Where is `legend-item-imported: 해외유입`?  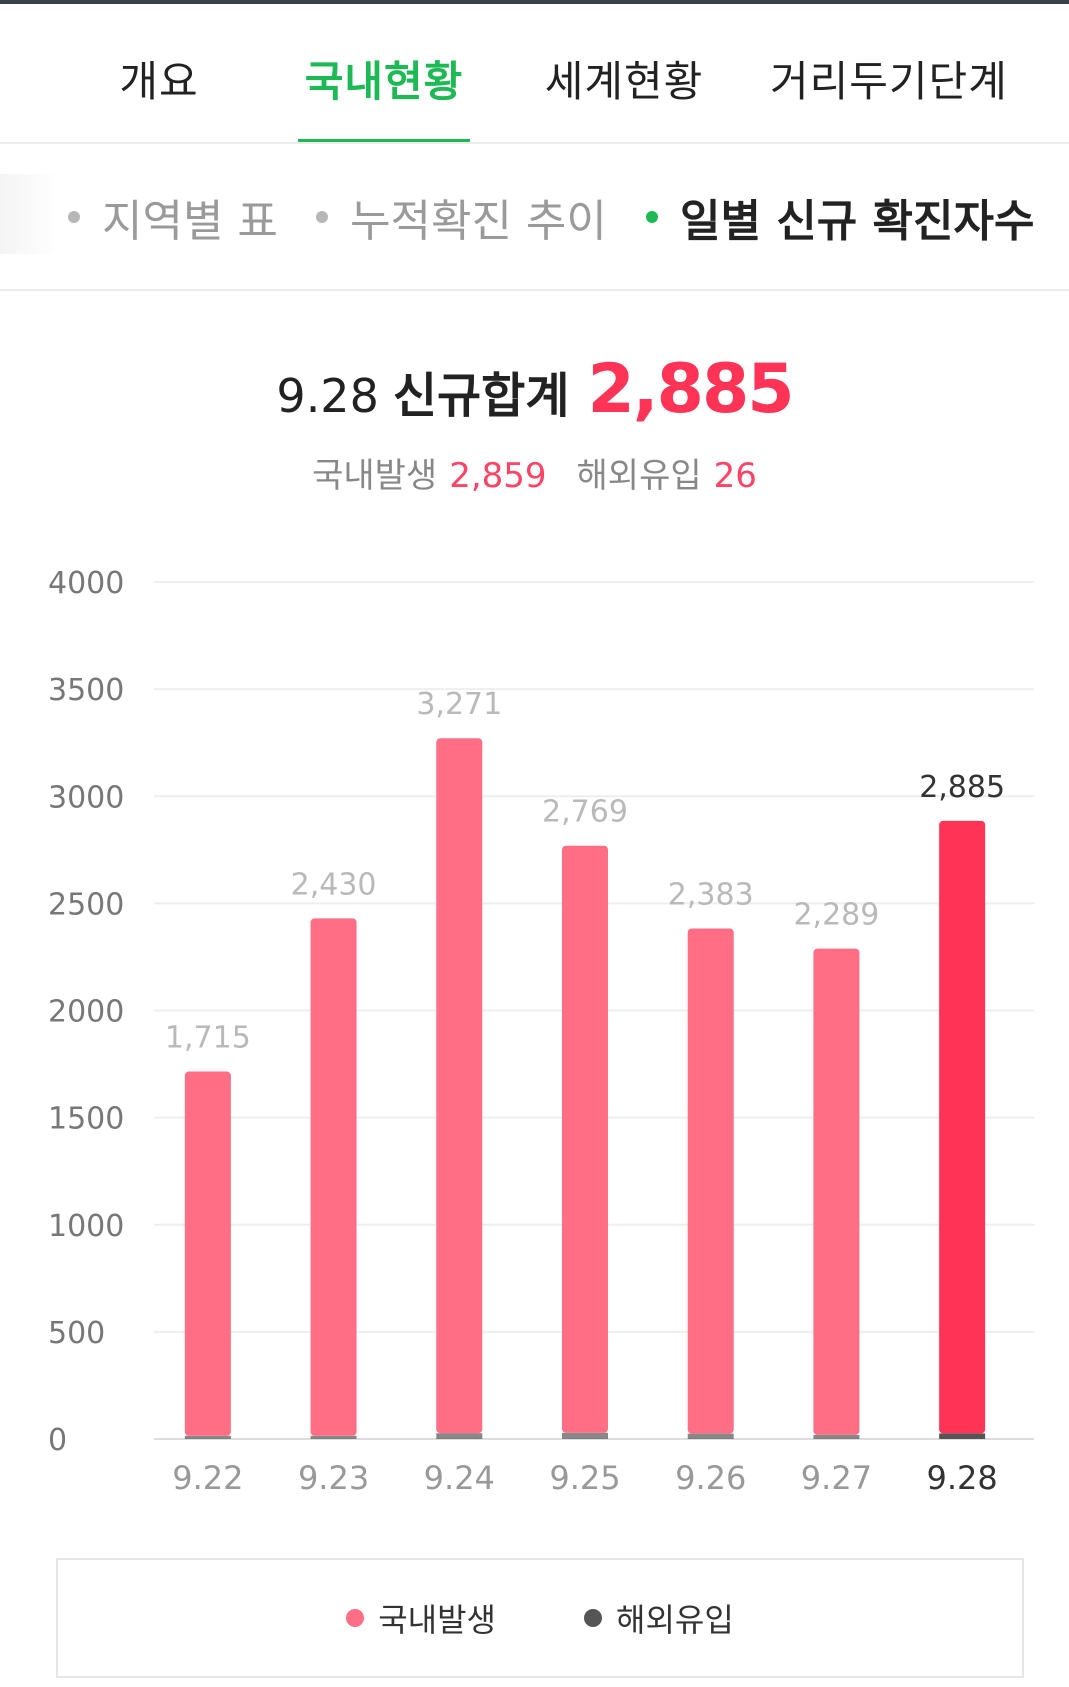
legend-item-imported: 해외유입 is located at coordinates (659, 1618).